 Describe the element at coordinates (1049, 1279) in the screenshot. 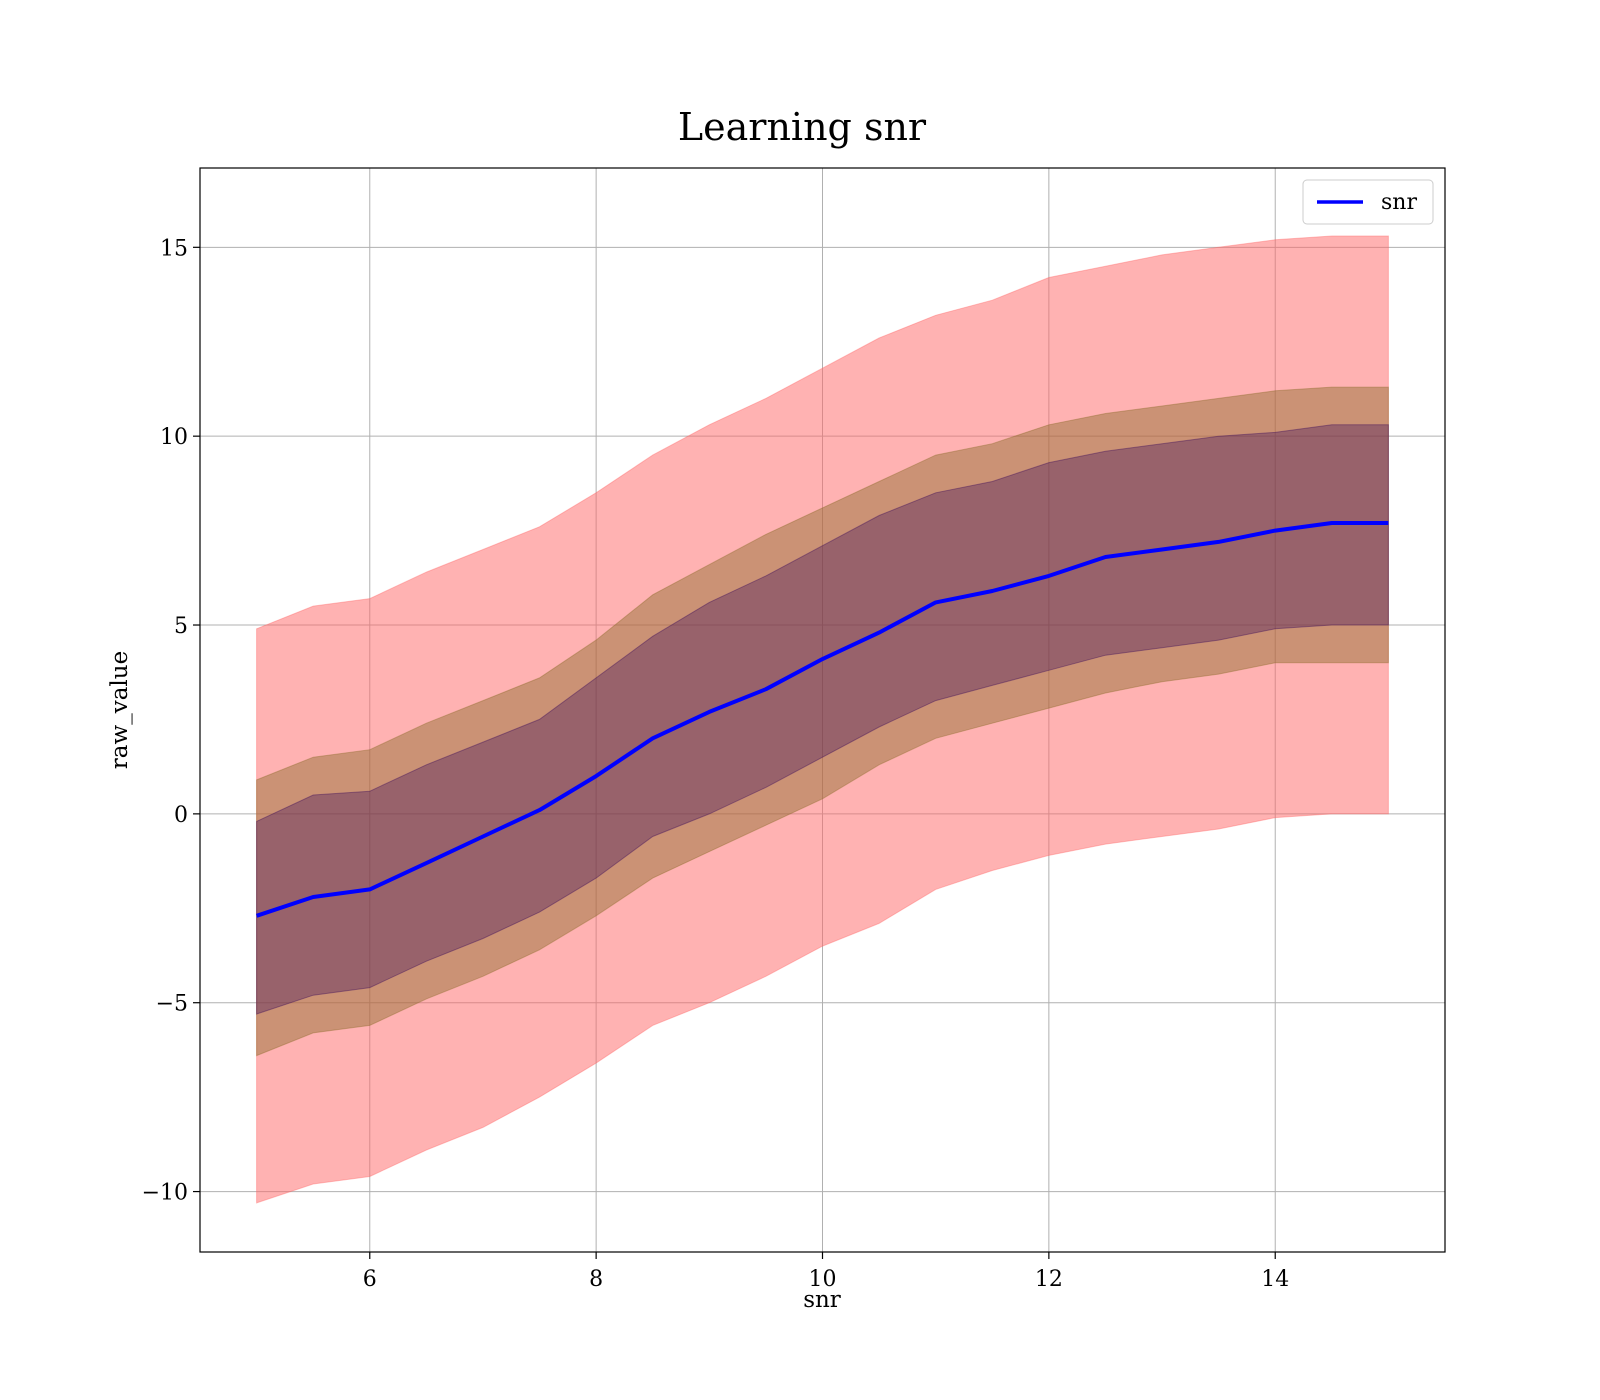

I see `x-tick-label: 12` at that location.